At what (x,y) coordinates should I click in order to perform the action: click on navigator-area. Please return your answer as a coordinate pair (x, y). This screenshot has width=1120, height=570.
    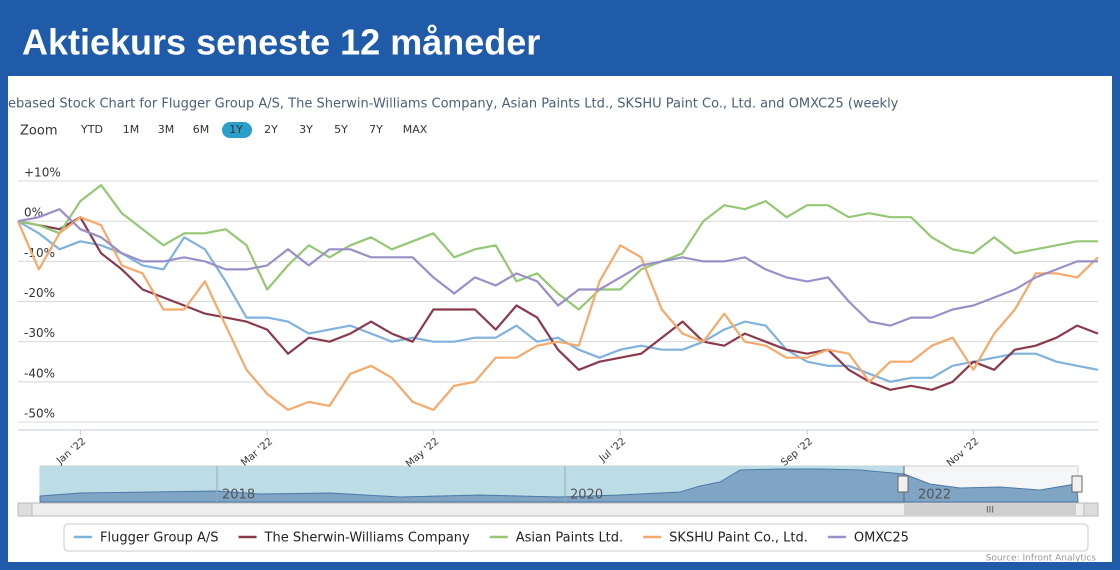
    Looking at the image, I should click on (559, 485).